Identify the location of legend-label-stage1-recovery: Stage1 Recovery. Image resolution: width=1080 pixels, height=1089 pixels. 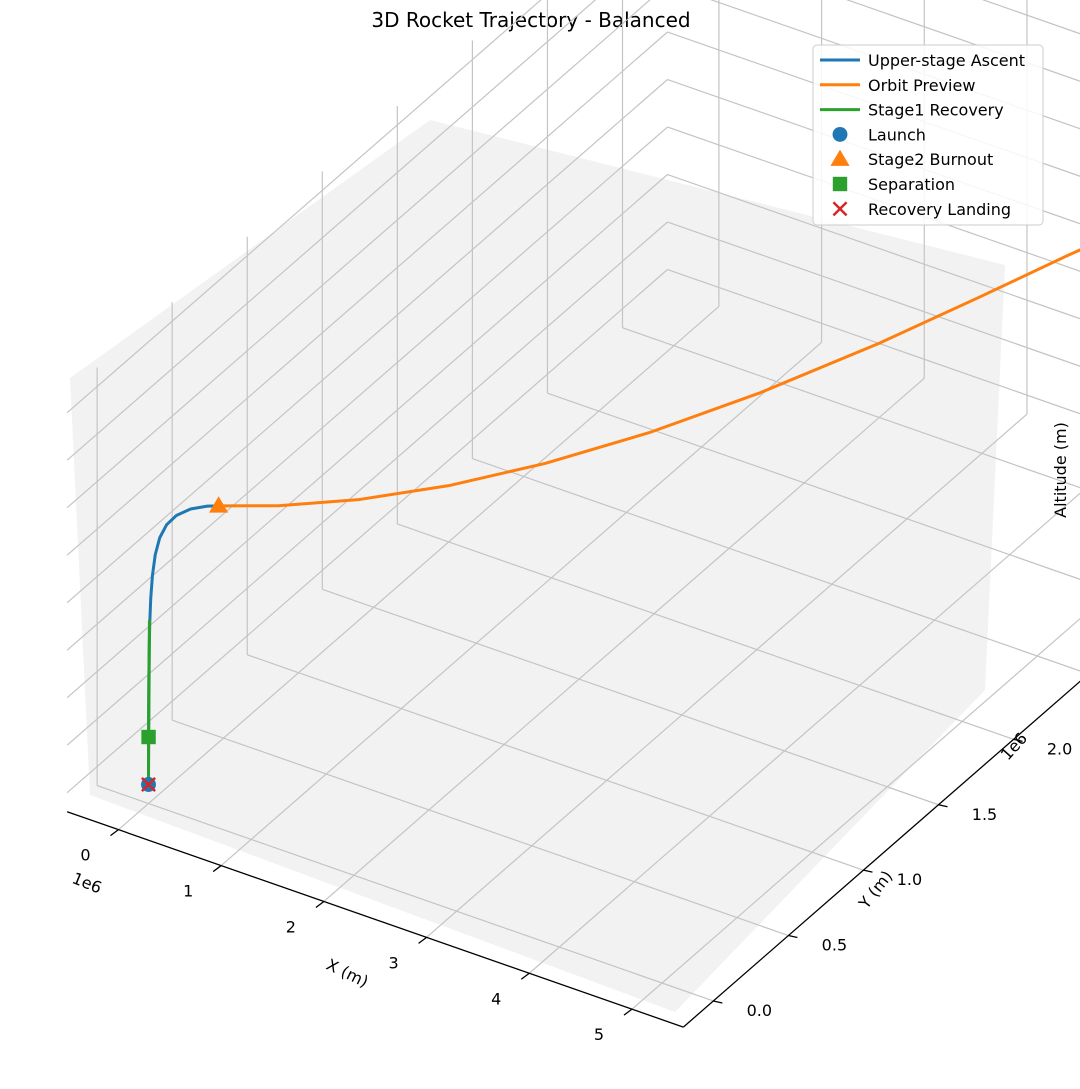
(936, 110).